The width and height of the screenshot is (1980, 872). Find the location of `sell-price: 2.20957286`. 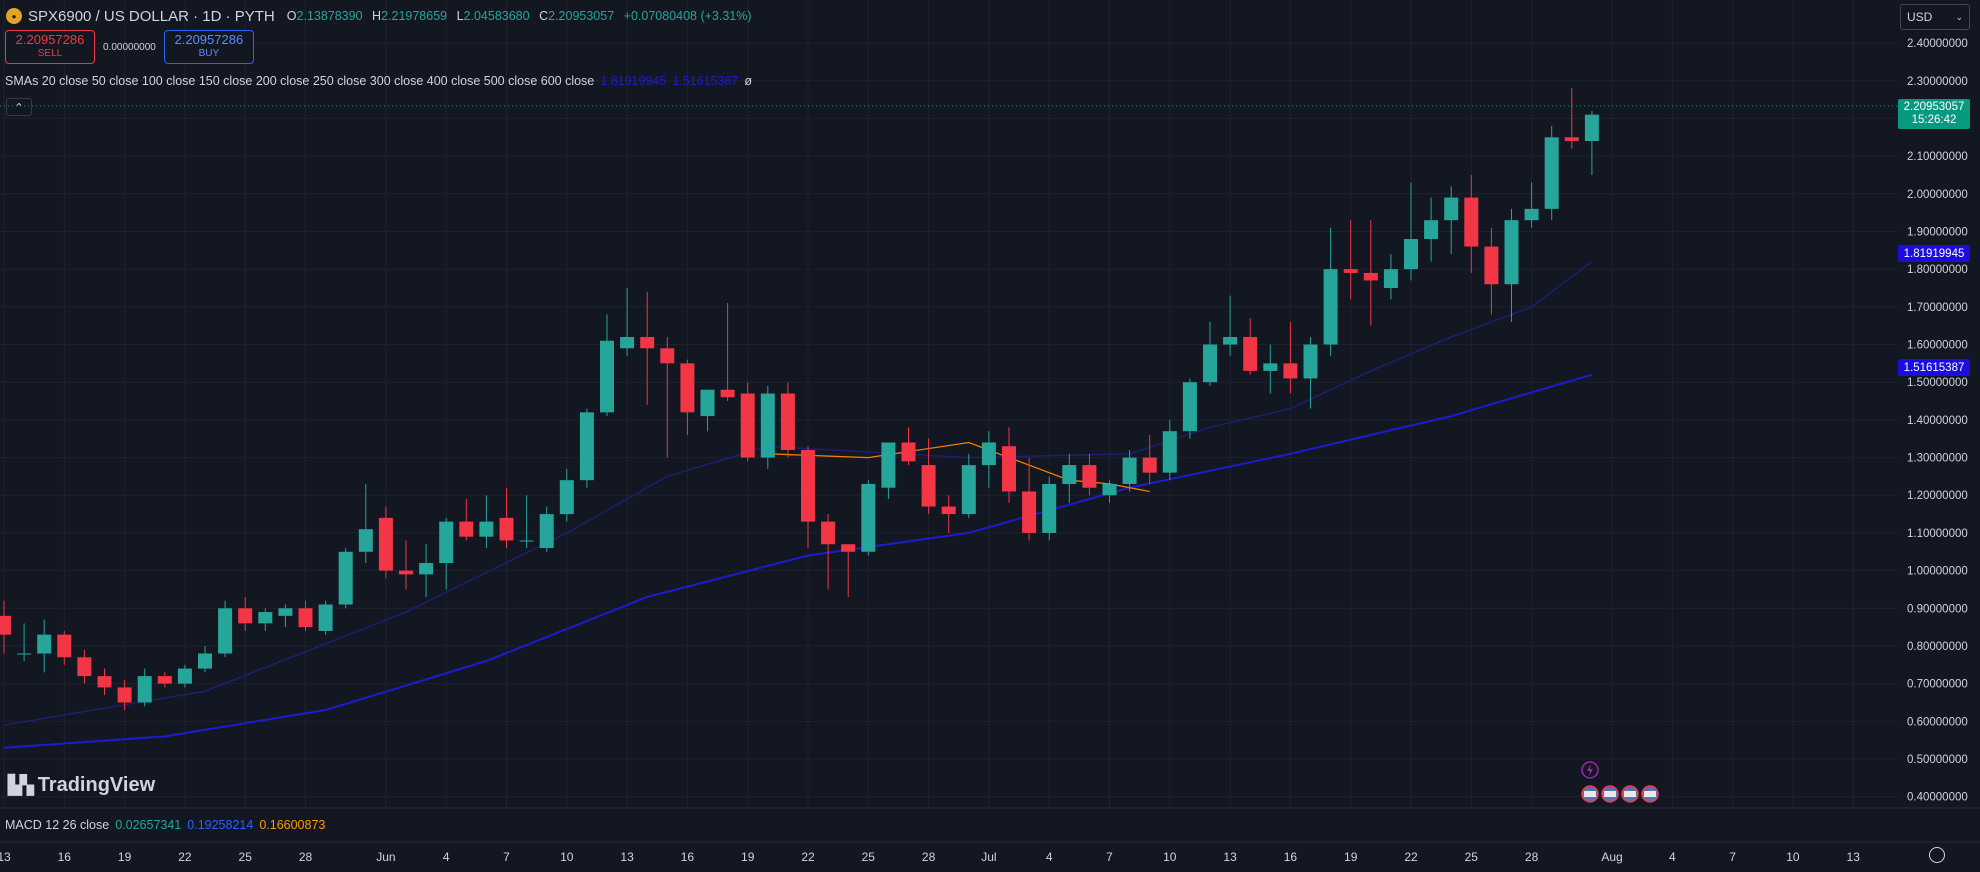

sell-price: 2.20957286 is located at coordinates (50, 39).